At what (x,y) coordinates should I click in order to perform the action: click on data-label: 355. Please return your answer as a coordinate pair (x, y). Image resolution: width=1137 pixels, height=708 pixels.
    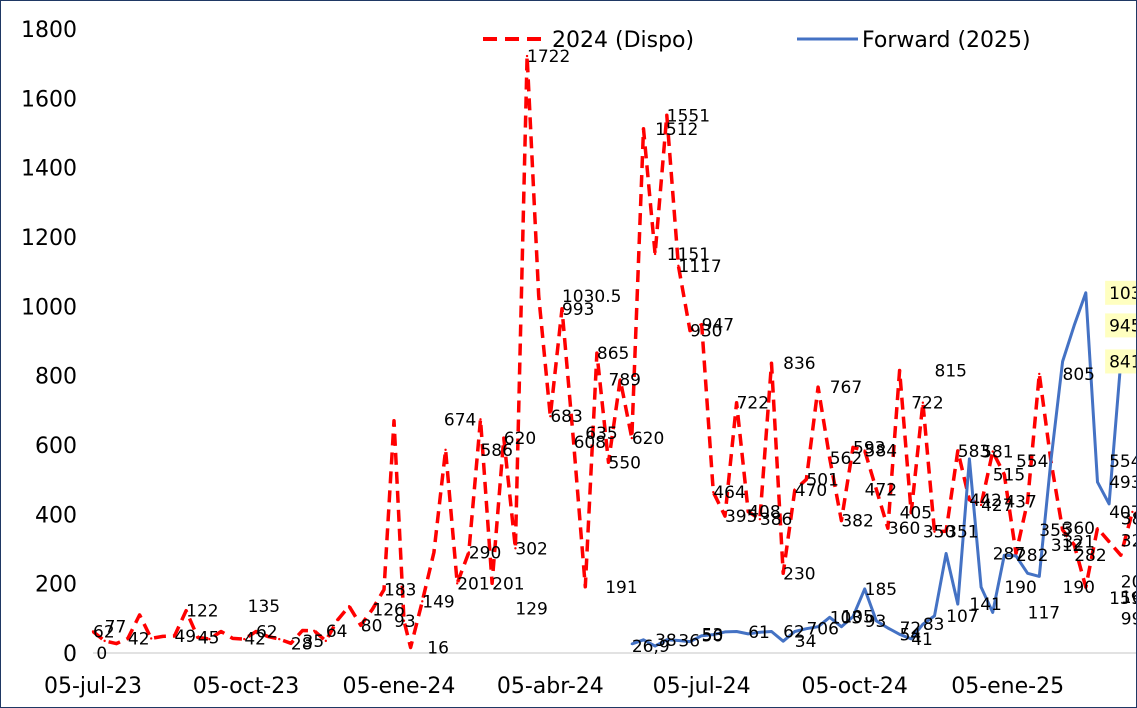
    Looking at the image, I should click on (1055, 531).